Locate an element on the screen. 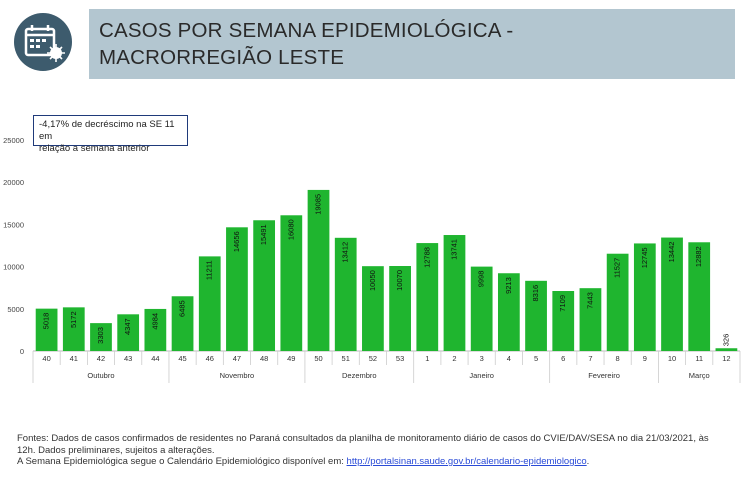 The height and width of the screenshot is (479, 750). bar-value-label: 13442 is located at coordinates (671, 252).